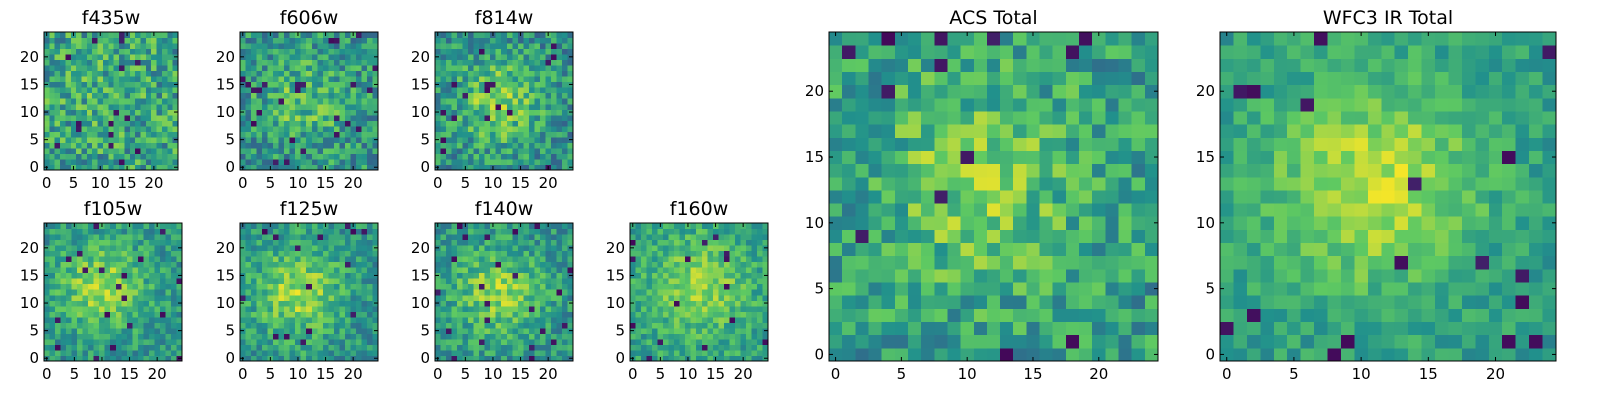  Describe the element at coordinates (113, 292) in the screenshot. I see `heatmap-cells` at that location.